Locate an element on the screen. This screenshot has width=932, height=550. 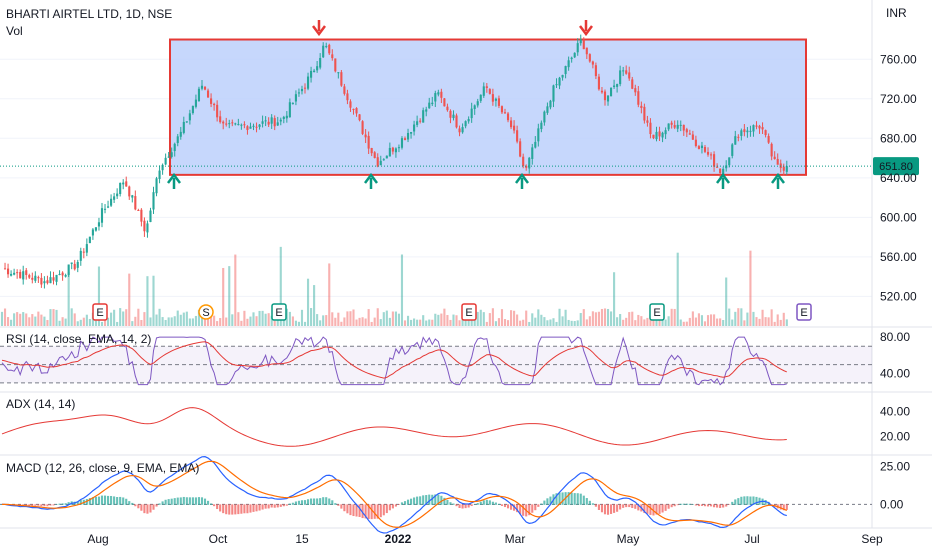
volume-label: Vol is located at coordinates (14, 31).